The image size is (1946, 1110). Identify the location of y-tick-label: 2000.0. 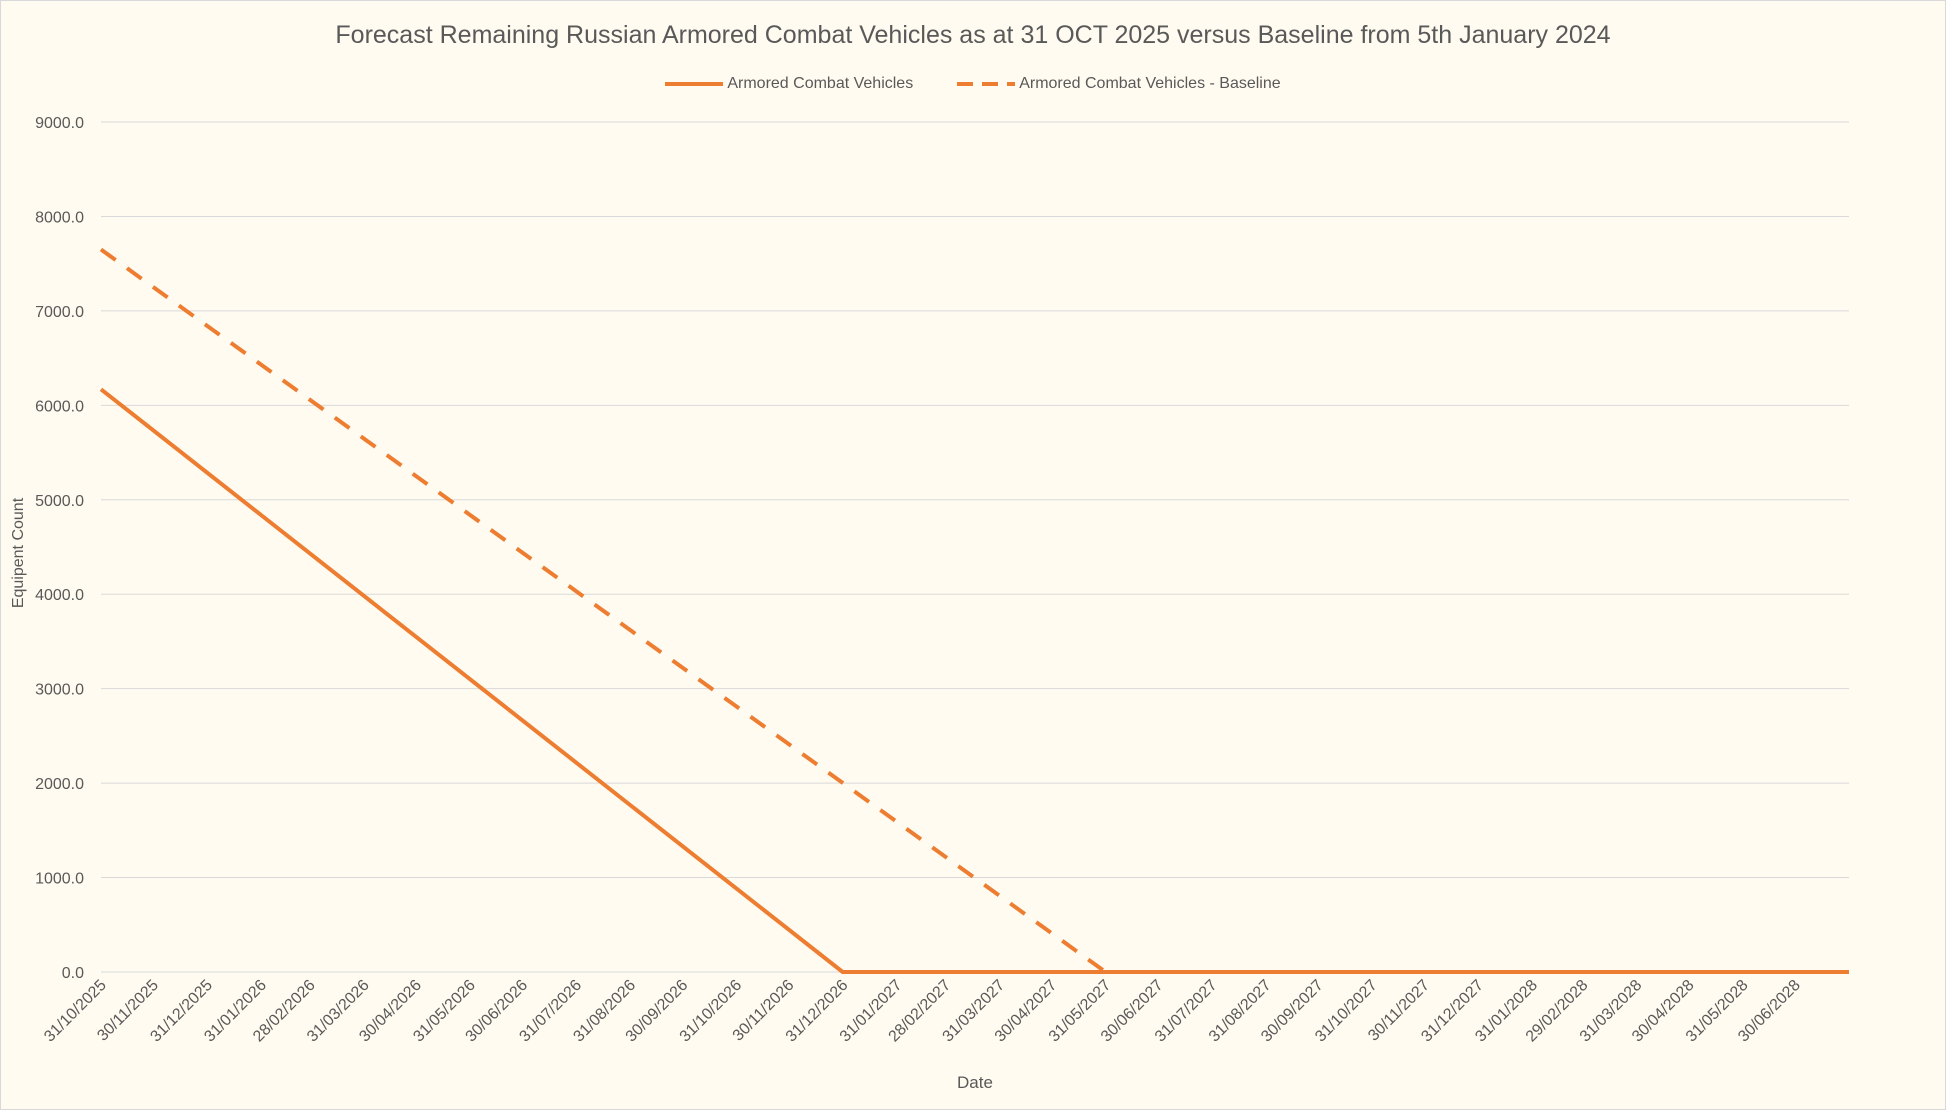
(59, 784).